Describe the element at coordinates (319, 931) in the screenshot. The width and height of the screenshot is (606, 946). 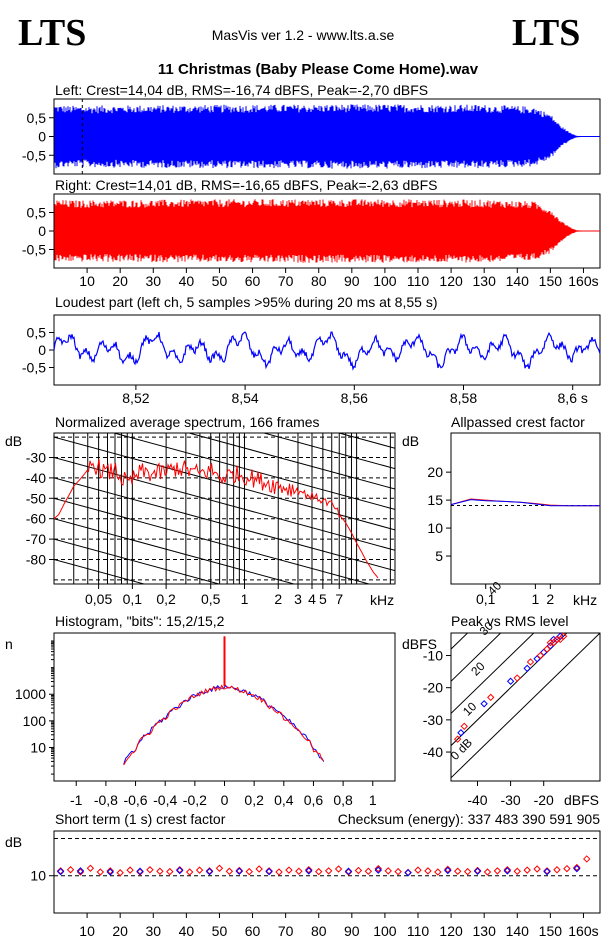
I see `short-term-xtick-label: 80` at that location.